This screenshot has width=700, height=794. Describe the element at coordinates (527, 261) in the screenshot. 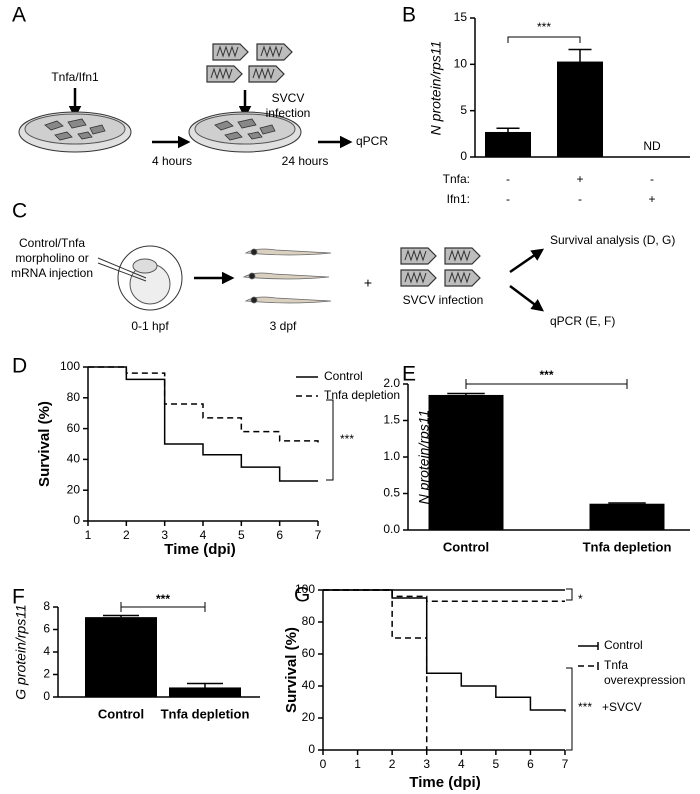

I see `arrow` at that location.